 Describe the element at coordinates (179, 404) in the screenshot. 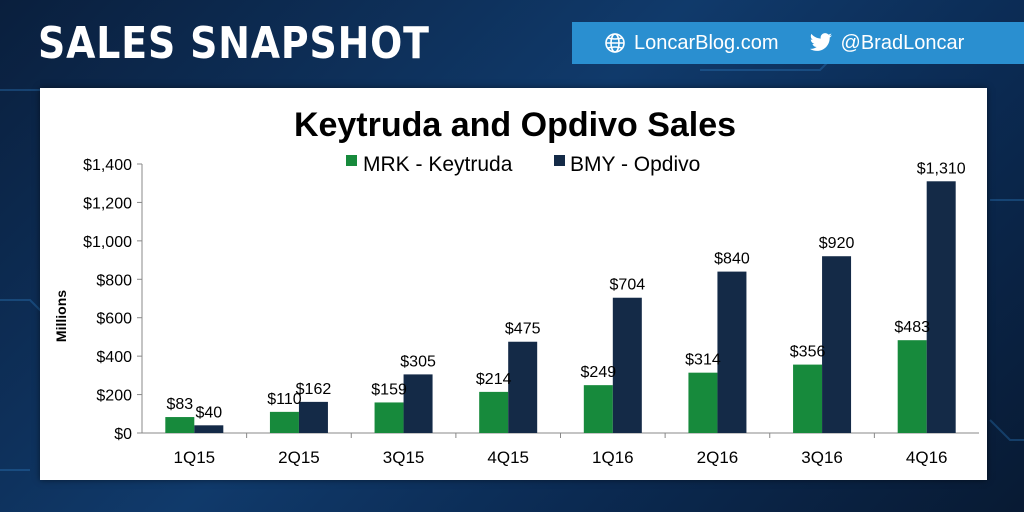

I see `data-label-keytruda: $83` at that location.